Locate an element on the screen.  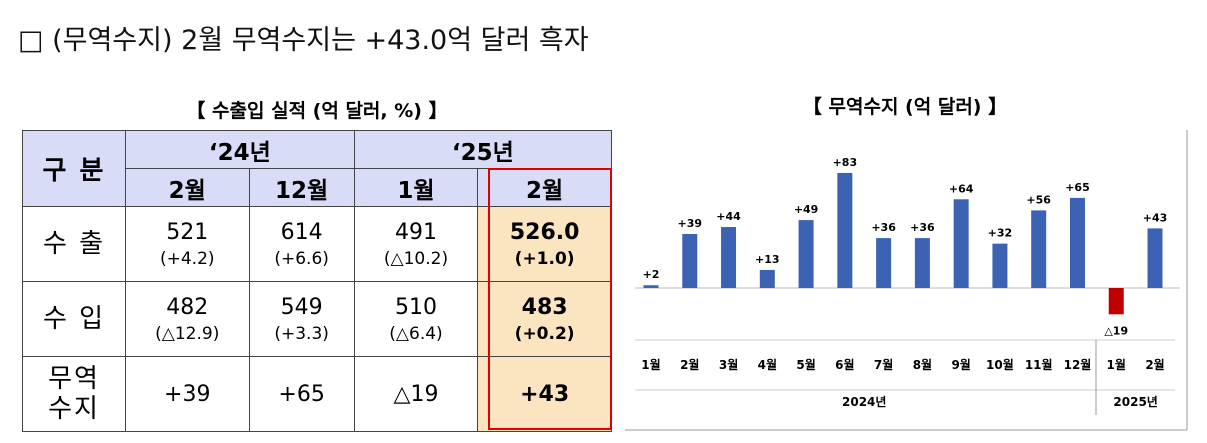
value-label: △19 is located at coordinates (1116, 330).